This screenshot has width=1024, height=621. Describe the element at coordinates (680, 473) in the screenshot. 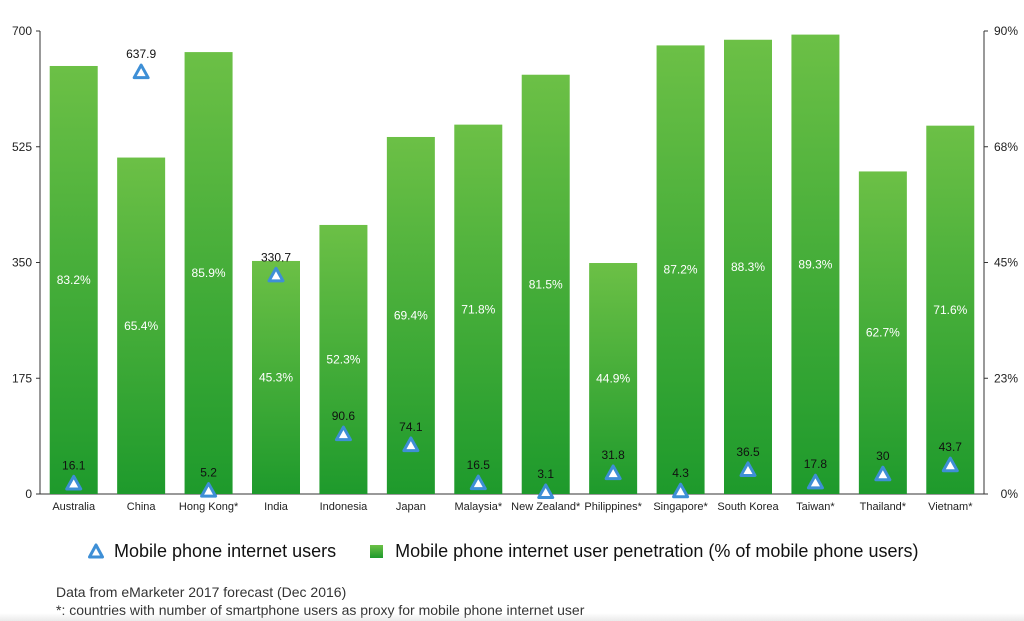

I see `user-value-label: 4.3` at that location.